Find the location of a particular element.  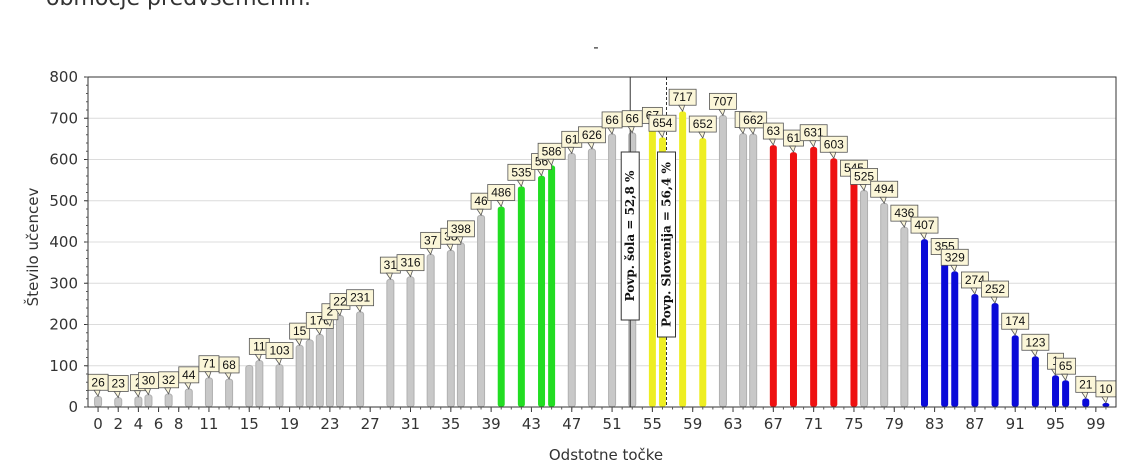

x-tick-label: 55 is located at coordinates (652, 424).